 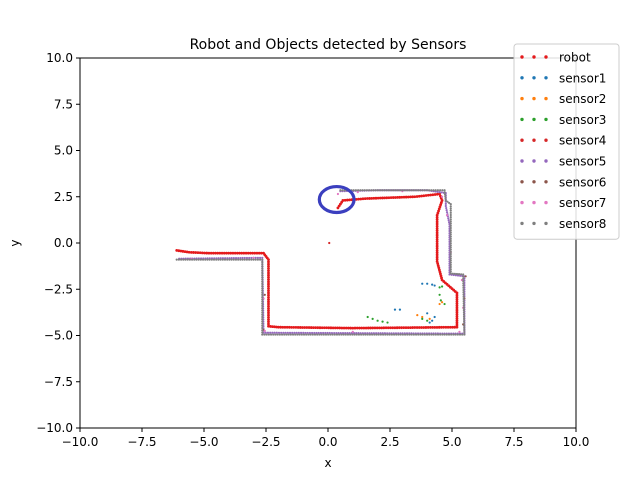 What do you see at coordinates (63, 104) in the screenshot?
I see `y-tick-label: 7.5` at bounding box center [63, 104].